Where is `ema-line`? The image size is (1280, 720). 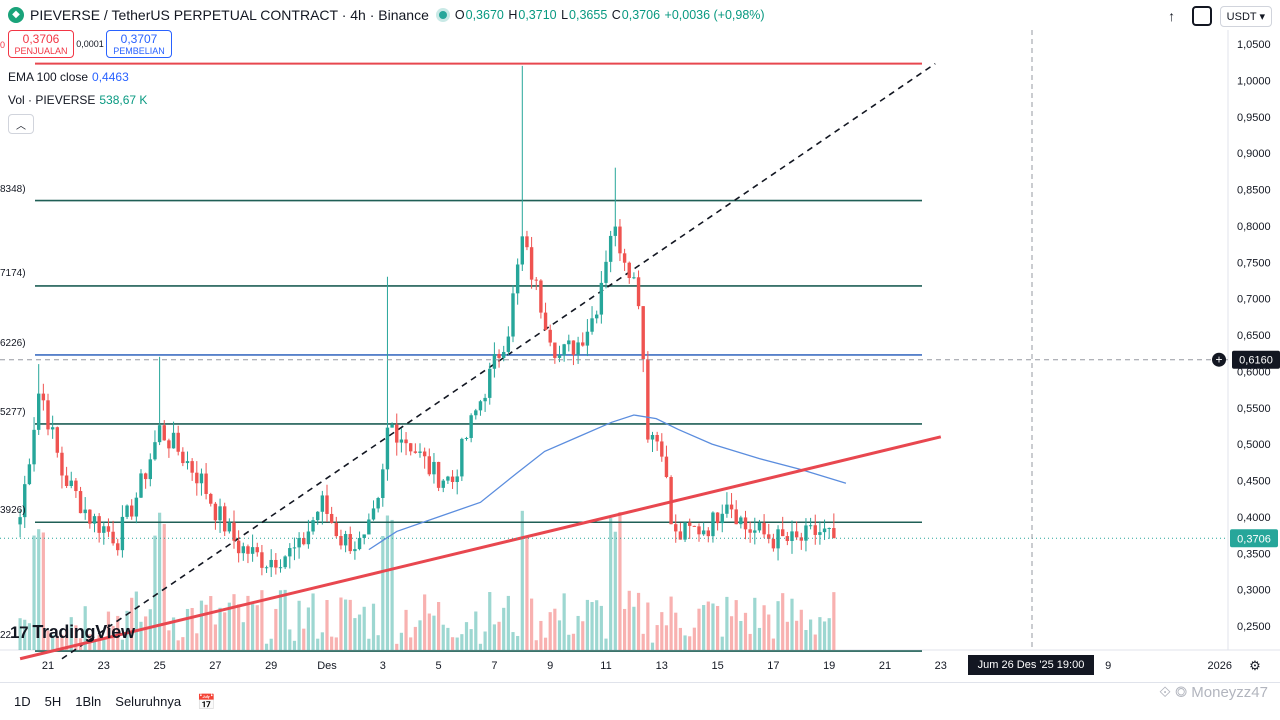
ema-line is located at coordinates (607, 482).